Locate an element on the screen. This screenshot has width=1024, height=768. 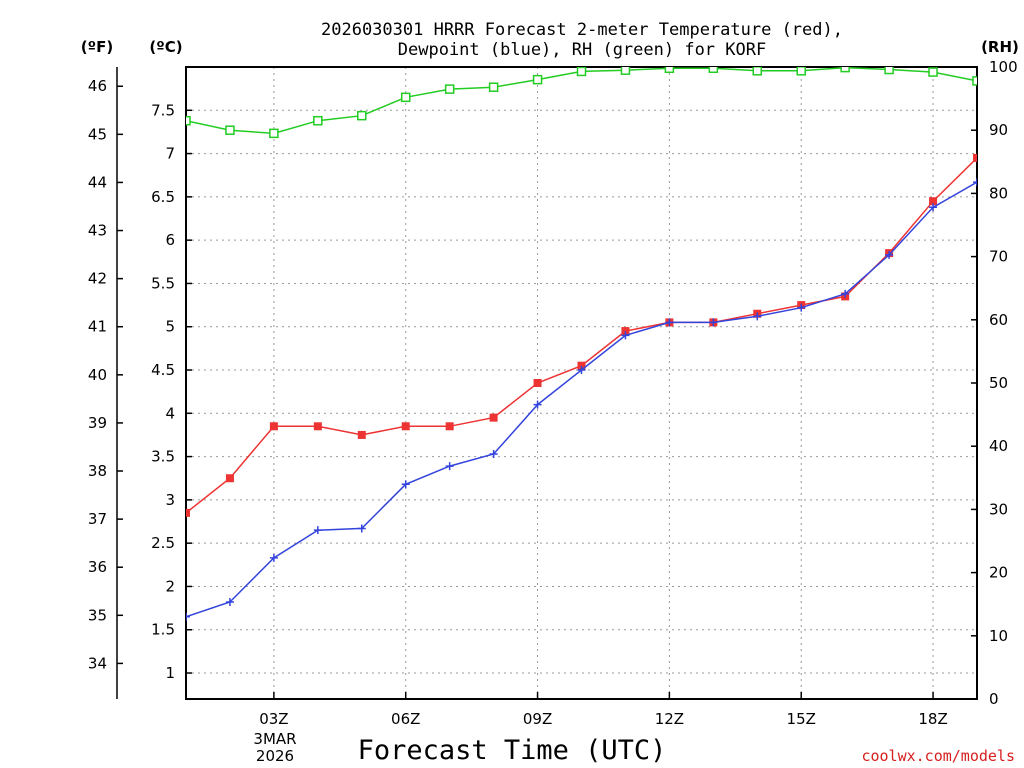
celsius-tick-label: 4.5 is located at coordinates (163, 370).